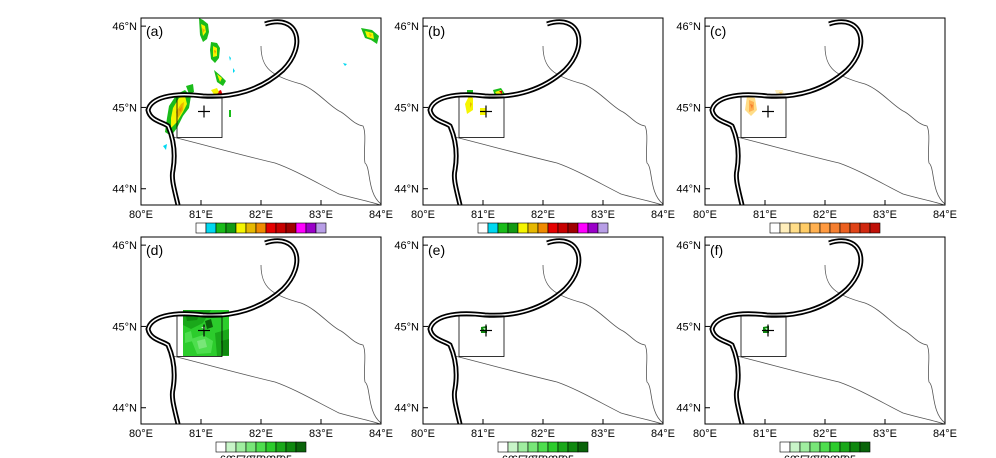 The height and width of the screenshot is (458, 996). Describe the element at coordinates (718, 31) in the screenshot. I see `panel-label: (c)` at that location.